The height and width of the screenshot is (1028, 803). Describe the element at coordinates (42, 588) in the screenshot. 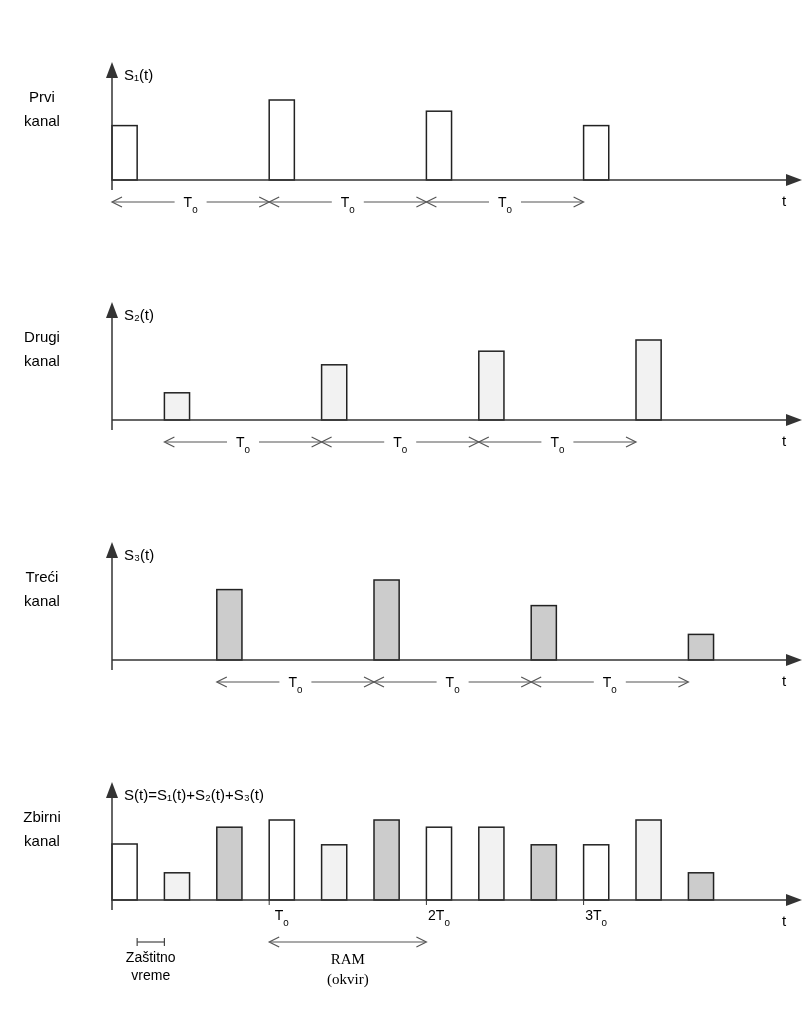

I see `chart-title: Treći kanal` at that location.